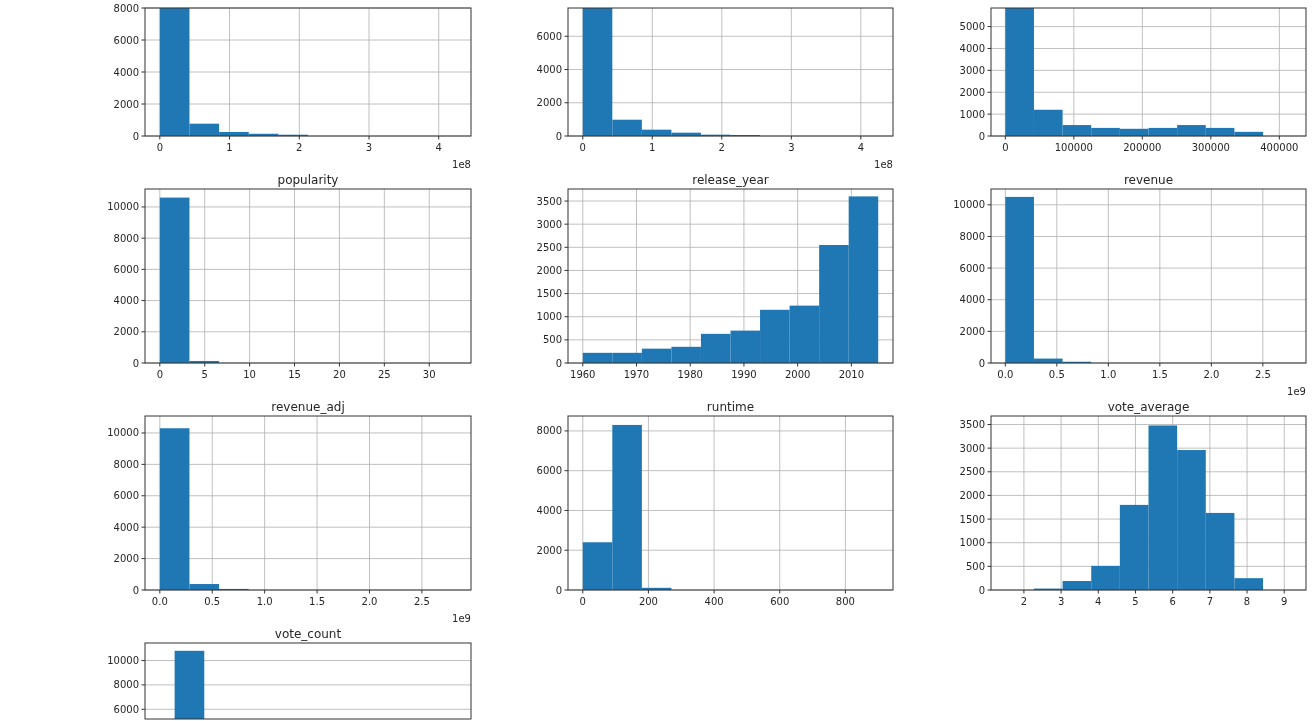 The height and width of the screenshot is (721, 1312). Describe the element at coordinates (972, 425) in the screenshot. I see `y-tick-label: 3500` at that location.